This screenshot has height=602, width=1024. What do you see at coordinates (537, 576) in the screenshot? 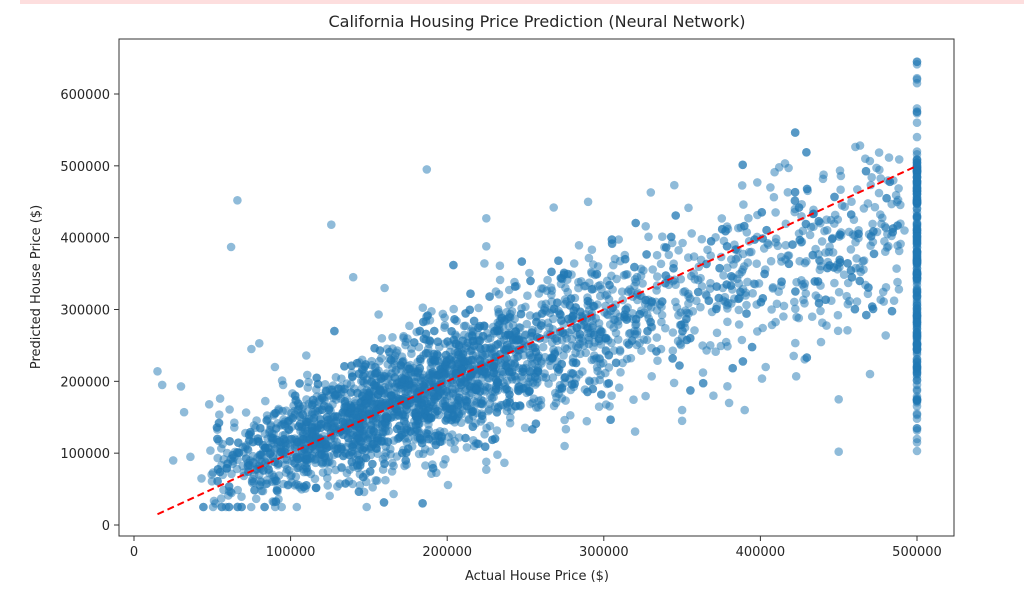
I see `x-axis-label: Actual House Price ($)` at bounding box center [537, 576].